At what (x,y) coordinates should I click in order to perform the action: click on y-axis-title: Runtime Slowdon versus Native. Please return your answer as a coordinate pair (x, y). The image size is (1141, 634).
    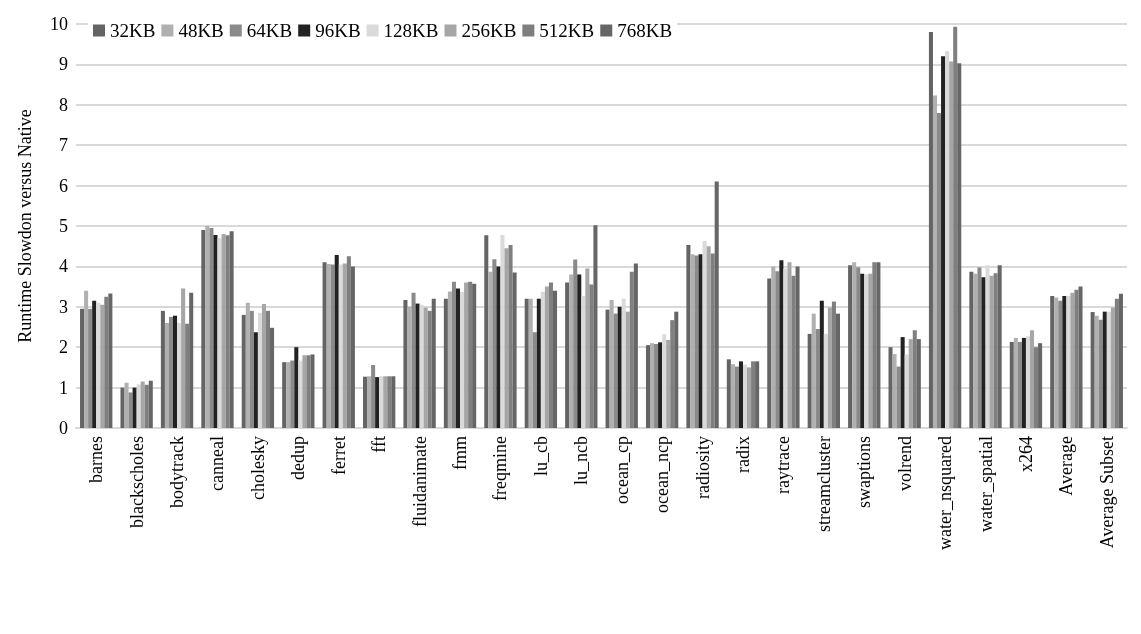
    Looking at the image, I should click on (25, 226).